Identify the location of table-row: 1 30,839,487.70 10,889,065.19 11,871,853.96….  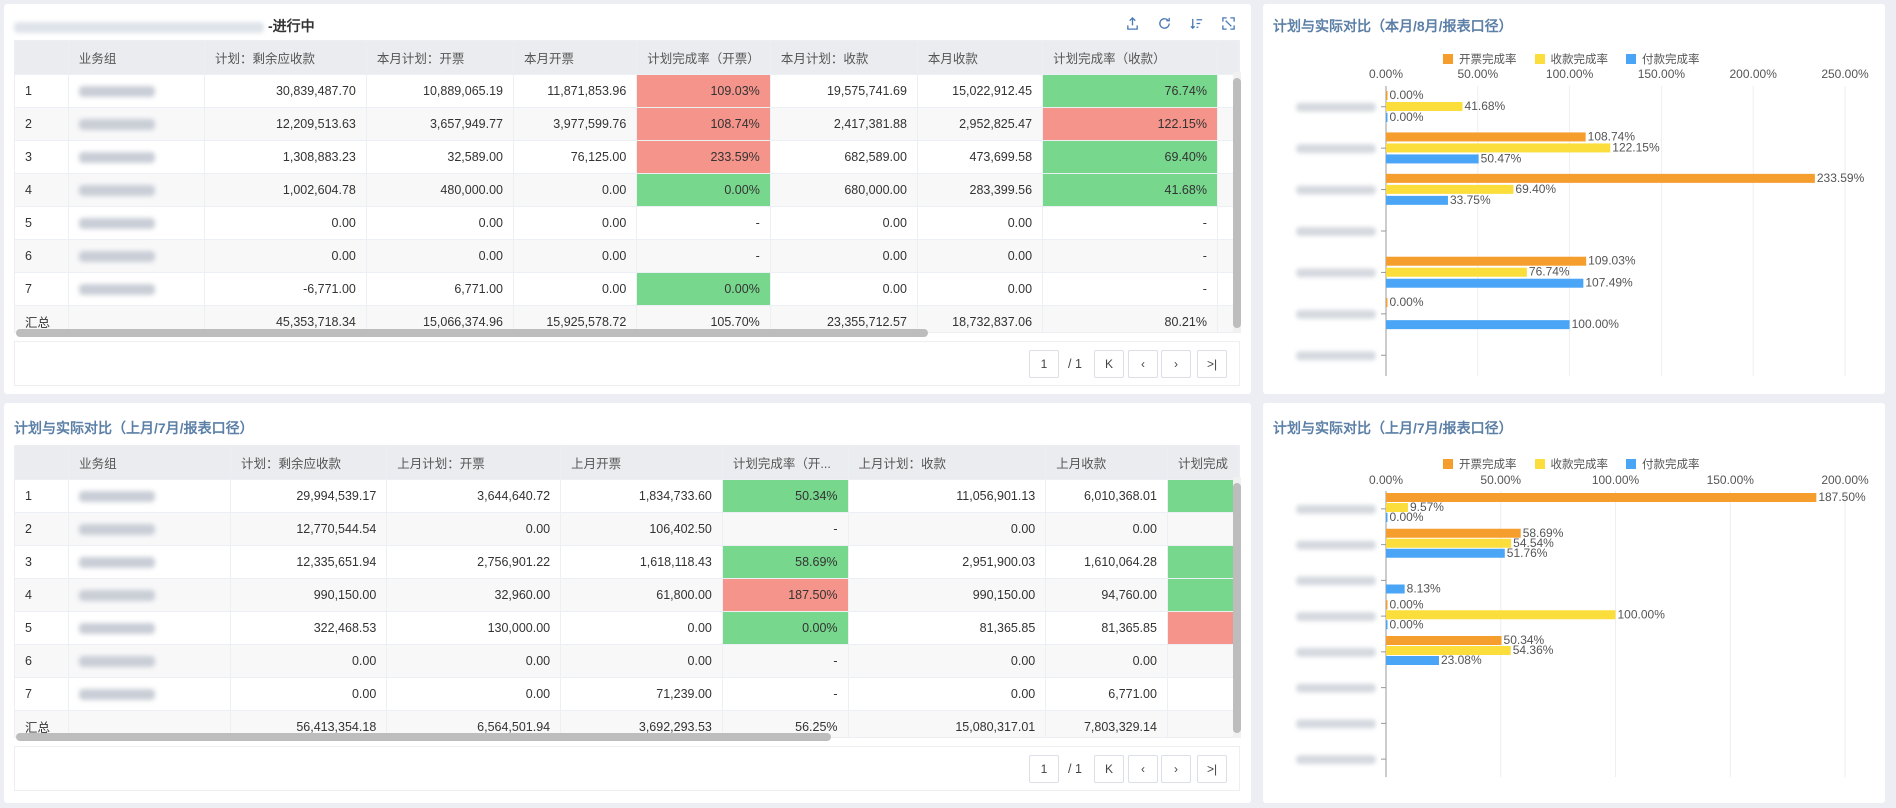
(627, 91).